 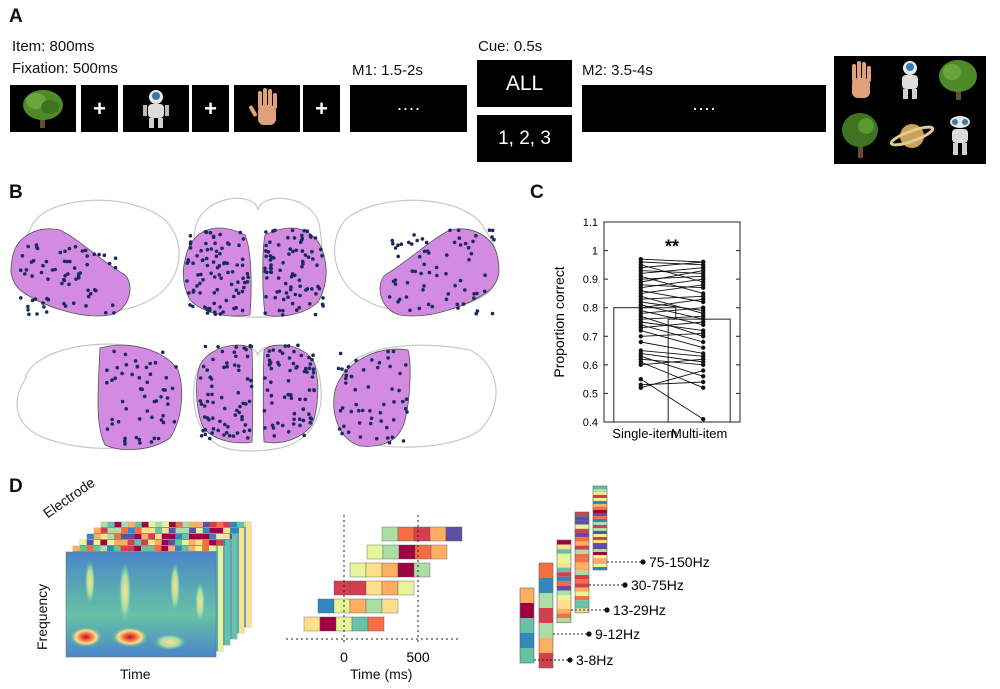 I want to click on fixation-duration-label: Fixation: 500ms, so click(x=65, y=68).